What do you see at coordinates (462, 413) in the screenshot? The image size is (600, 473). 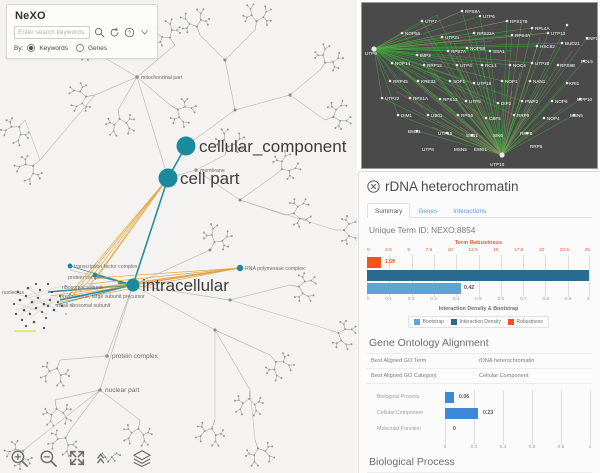 I see `go-bar-cellular-component` at bounding box center [462, 413].